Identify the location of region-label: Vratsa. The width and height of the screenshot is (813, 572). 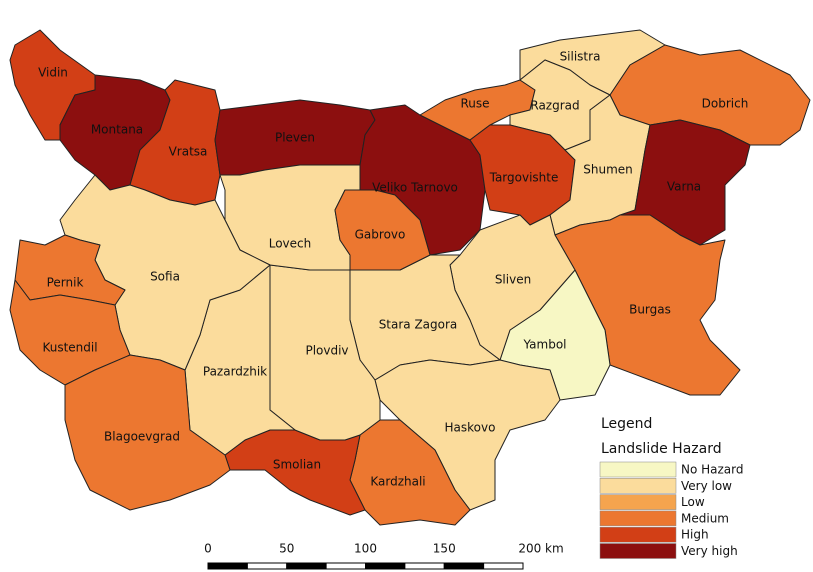
(188, 152).